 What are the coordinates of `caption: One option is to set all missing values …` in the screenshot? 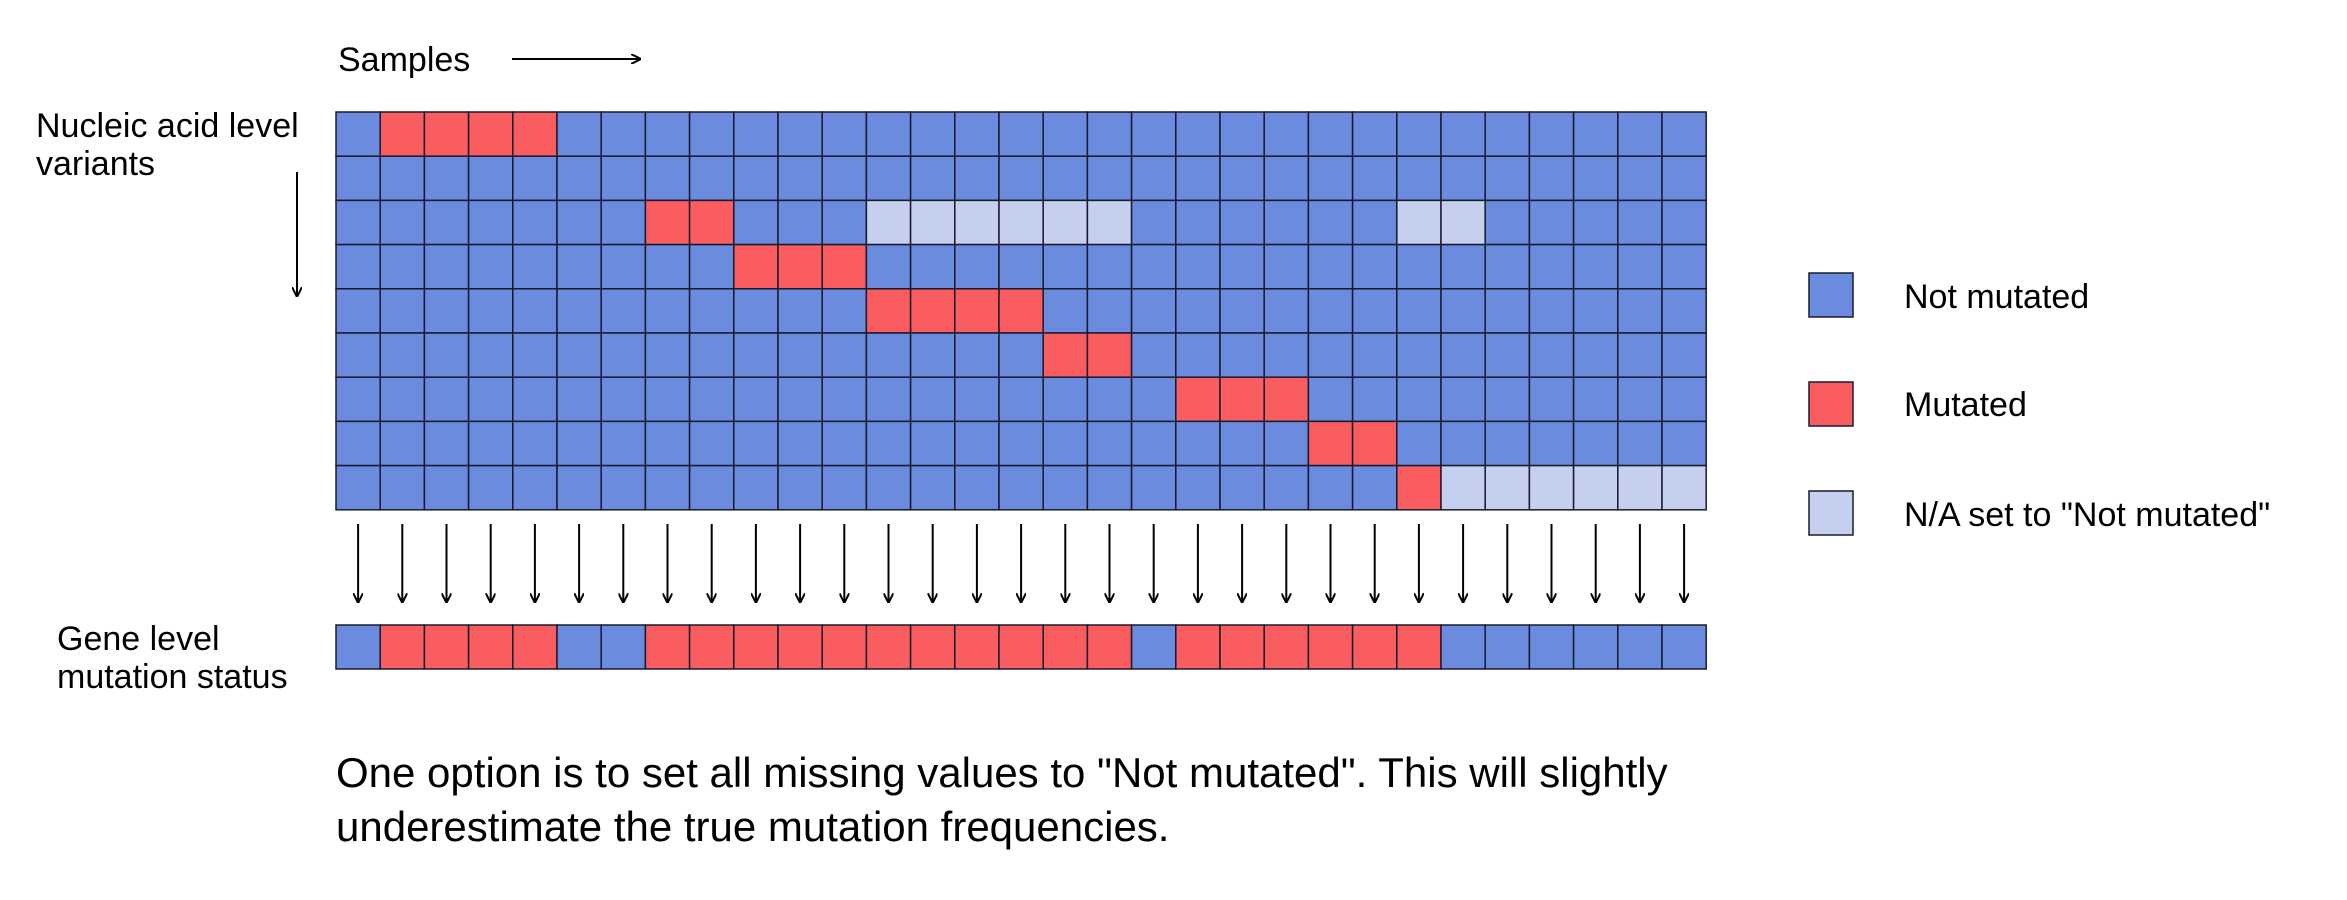 It's located at (1086, 800).